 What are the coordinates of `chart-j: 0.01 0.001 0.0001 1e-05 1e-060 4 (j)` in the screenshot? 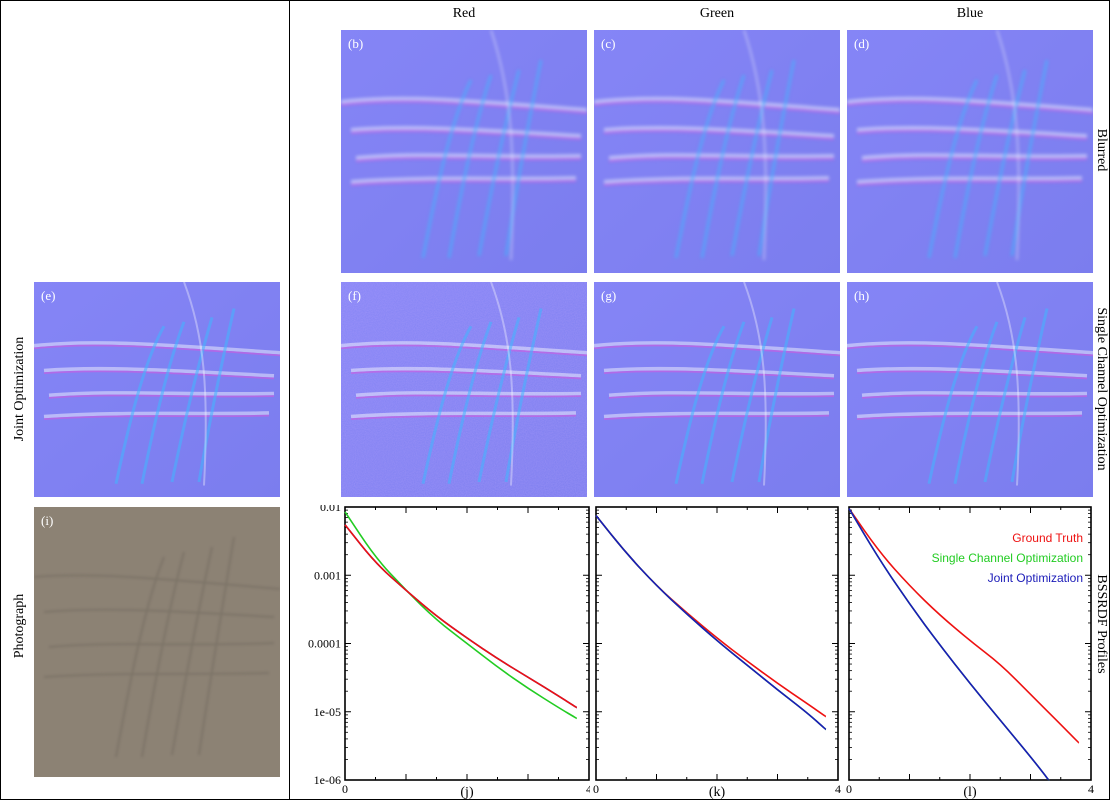 It's located at (449, 652).